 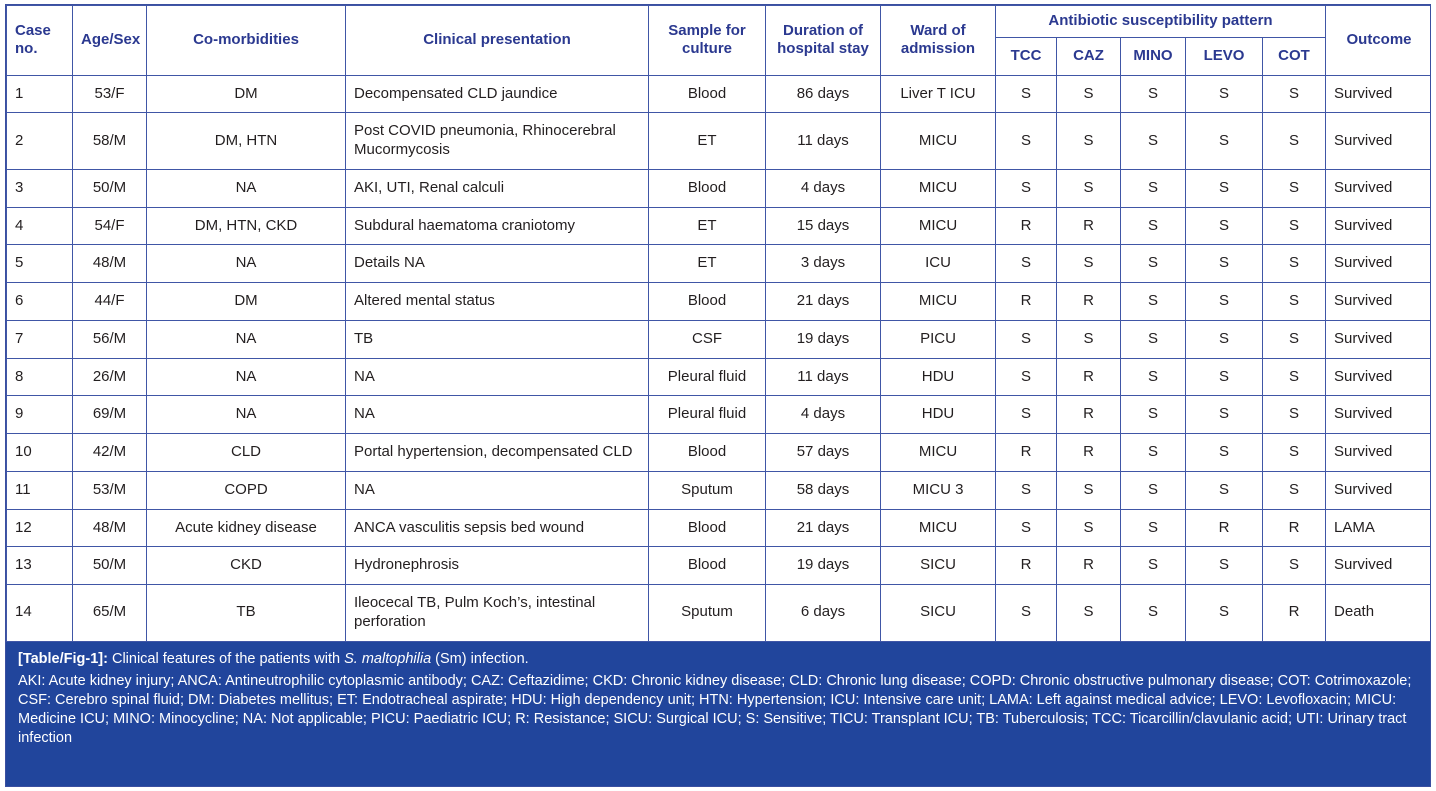 I want to click on case-no-cell: 5, so click(x=39, y=263).